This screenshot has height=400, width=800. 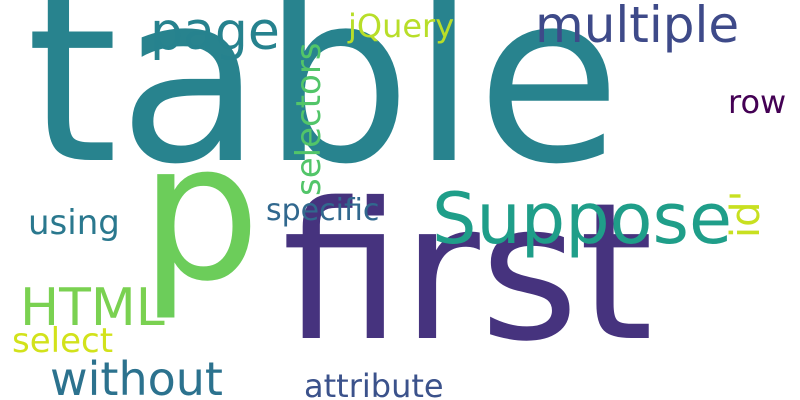 I want to click on word-id: id', so click(x=746, y=214).